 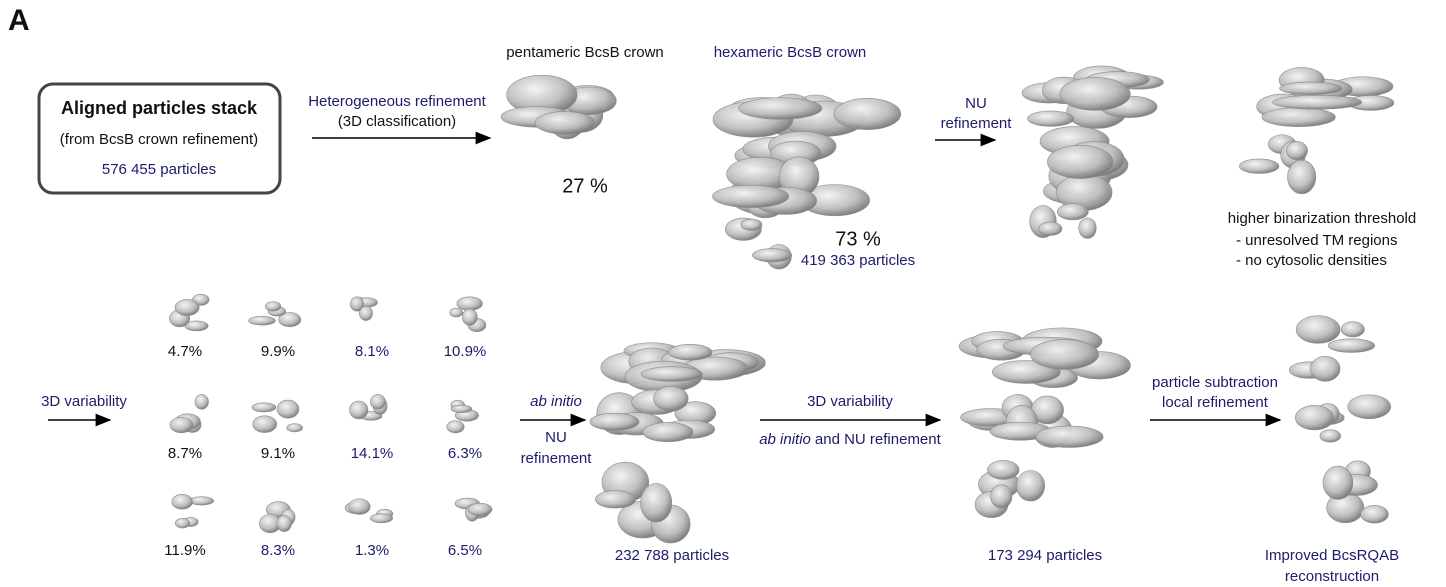 What do you see at coordinates (850, 439) in the screenshot?
I see `step-label: ab initio and NU refinement` at bounding box center [850, 439].